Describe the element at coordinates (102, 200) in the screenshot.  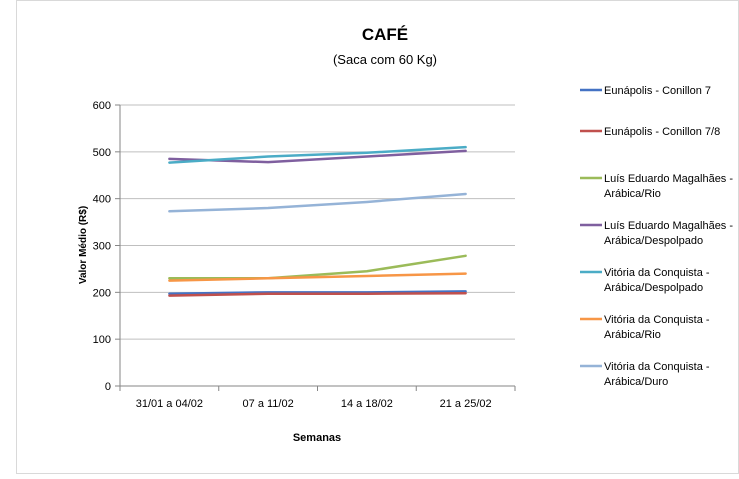
I see `y-tick-label: 400` at that location.